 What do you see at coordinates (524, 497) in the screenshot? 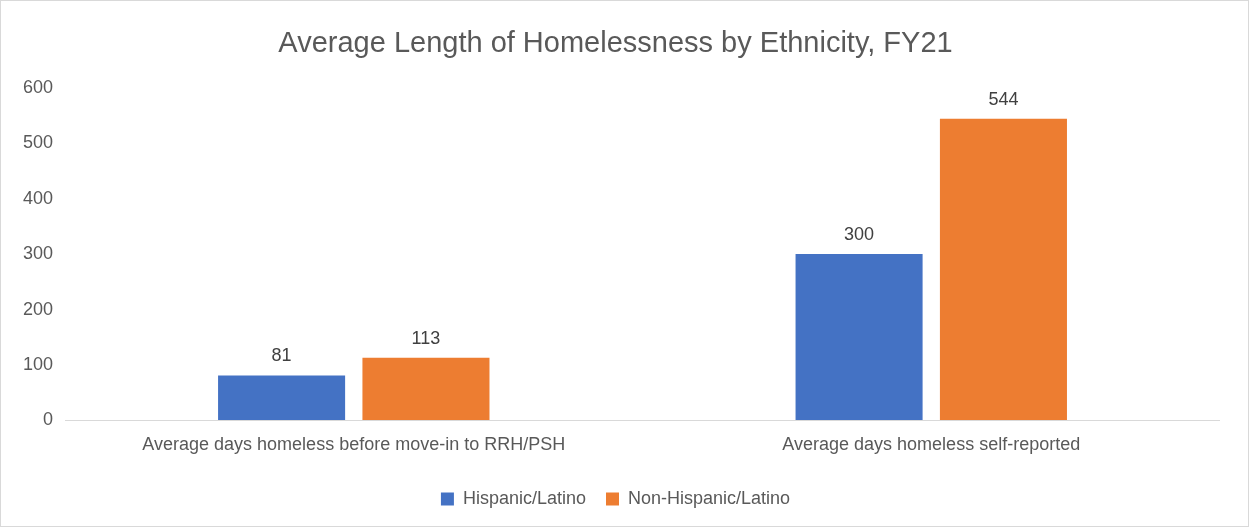
I see `legend-label: Hispanic/Latino` at bounding box center [524, 497].